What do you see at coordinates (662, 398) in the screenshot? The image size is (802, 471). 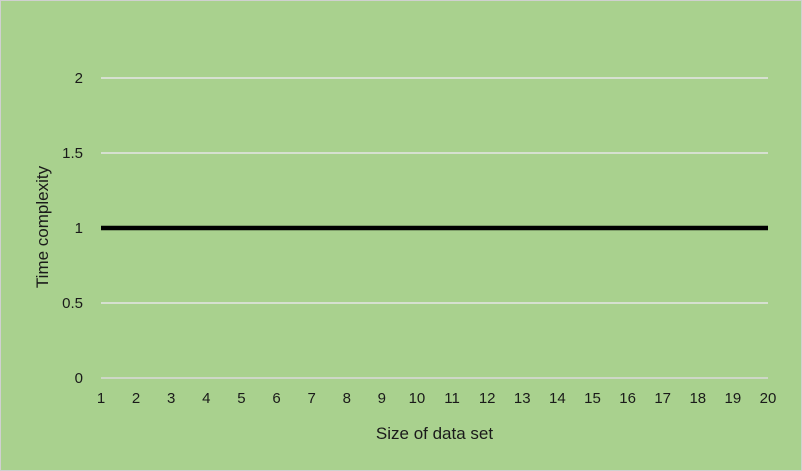 I see `x-tick-label: 17` at bounding box center [662, 398].